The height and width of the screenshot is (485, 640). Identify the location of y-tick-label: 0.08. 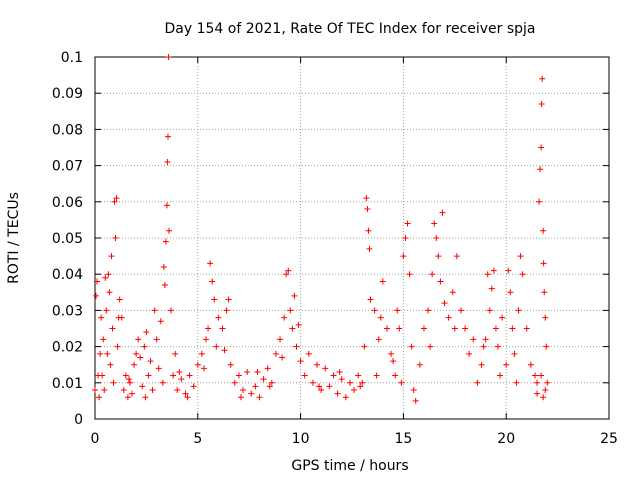
(67, 130).